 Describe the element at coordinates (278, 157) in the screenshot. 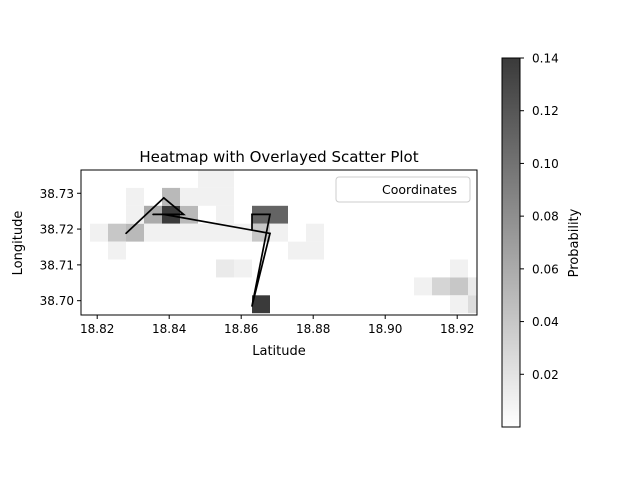

I see `chart-title: Heatmap with Overlayed Scatter Plot` at that location.